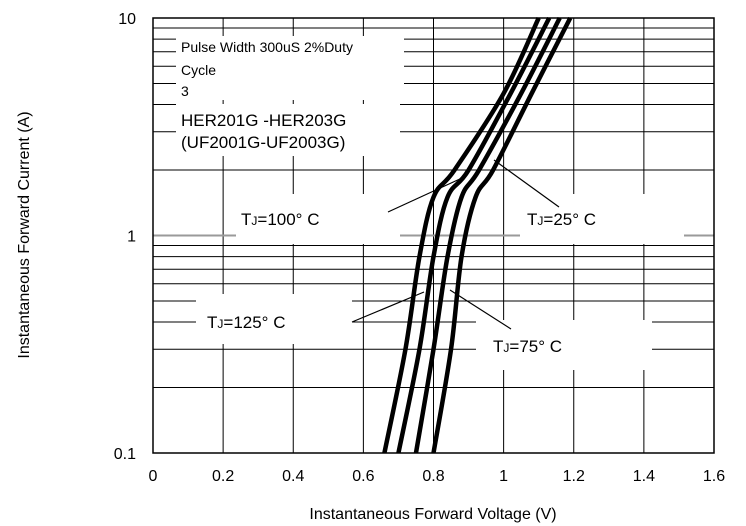  What do you see at coordinates (267, 47) in the screenshot?
I see `pulse-note-line1: Pulse Width 300uS 2%Duty` at bounding box center [267, 47].